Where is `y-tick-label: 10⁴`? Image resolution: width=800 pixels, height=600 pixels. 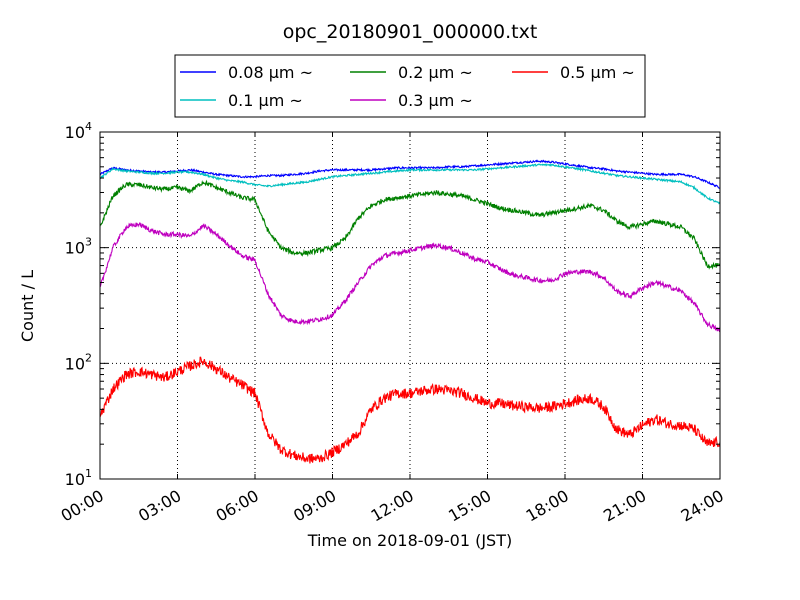 y-tick-label: 10⁴ is located at coordinates (78, 131).